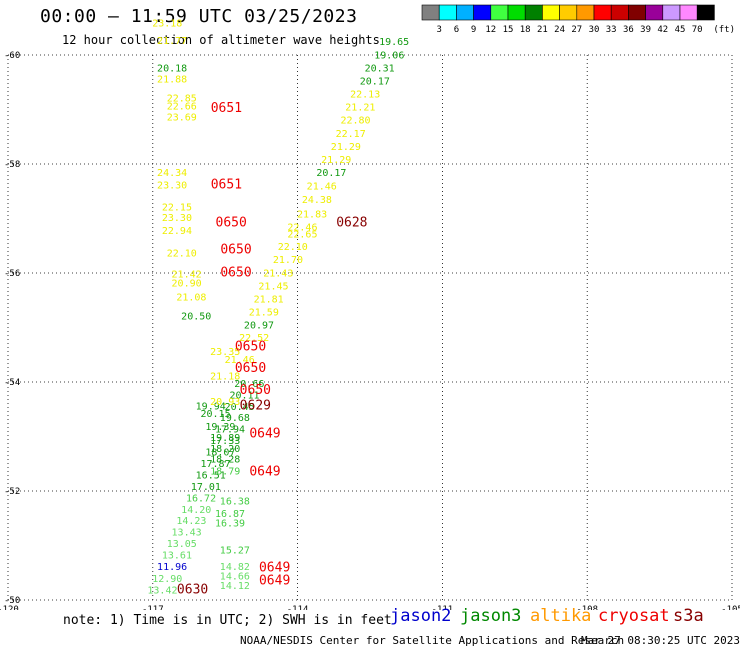  I want to click on wave-height-point: 22.17, so click(351, 134).